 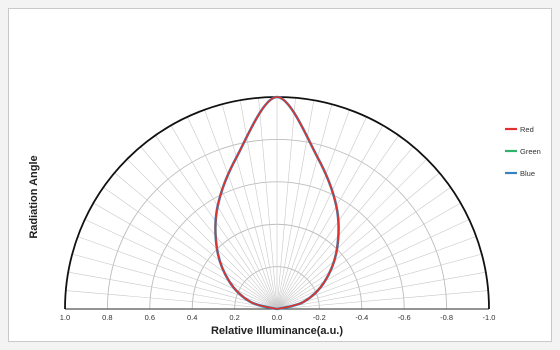 What do you see at coordinates (107, 317) in the screenshot?
I see `x-tick-label: 0.8` at bounding box center [107, 317].